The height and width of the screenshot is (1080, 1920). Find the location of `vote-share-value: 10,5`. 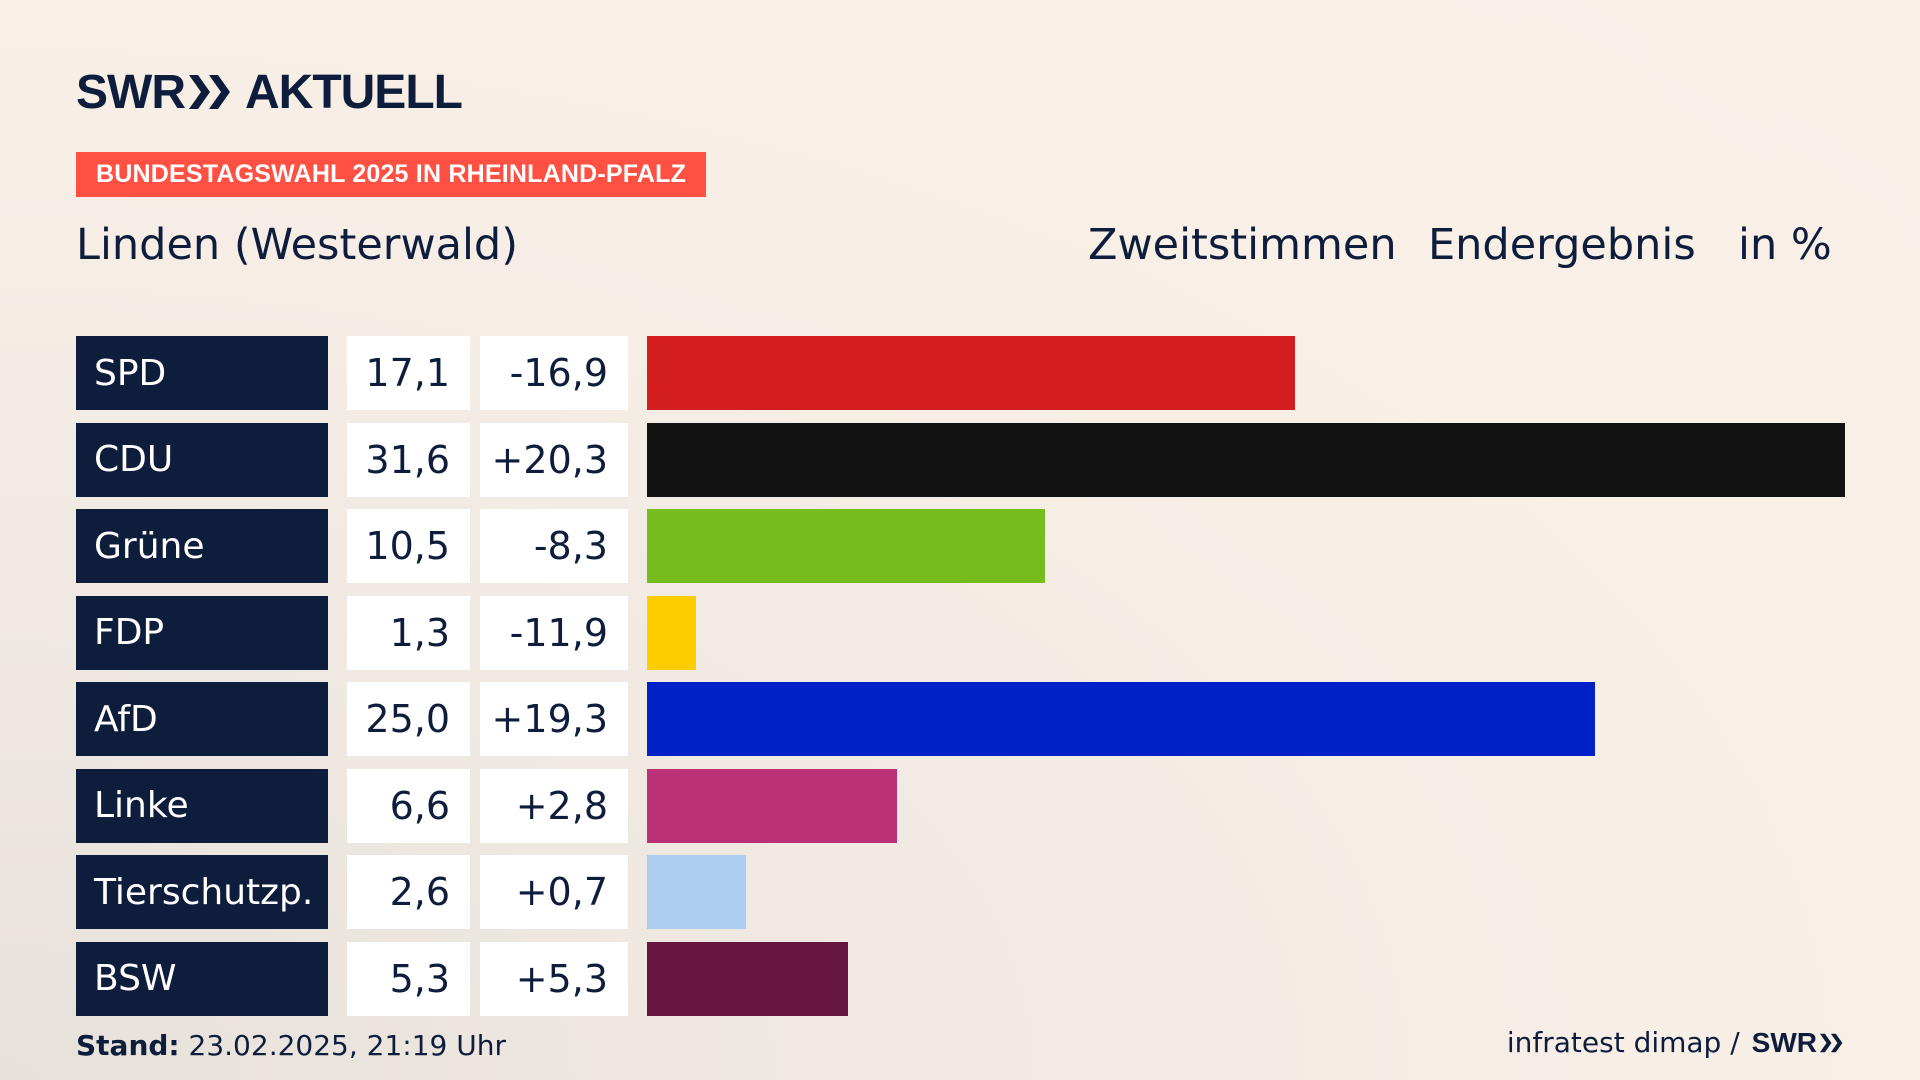

vote-share-value: 10,5 is located at coordinates (408, 546).